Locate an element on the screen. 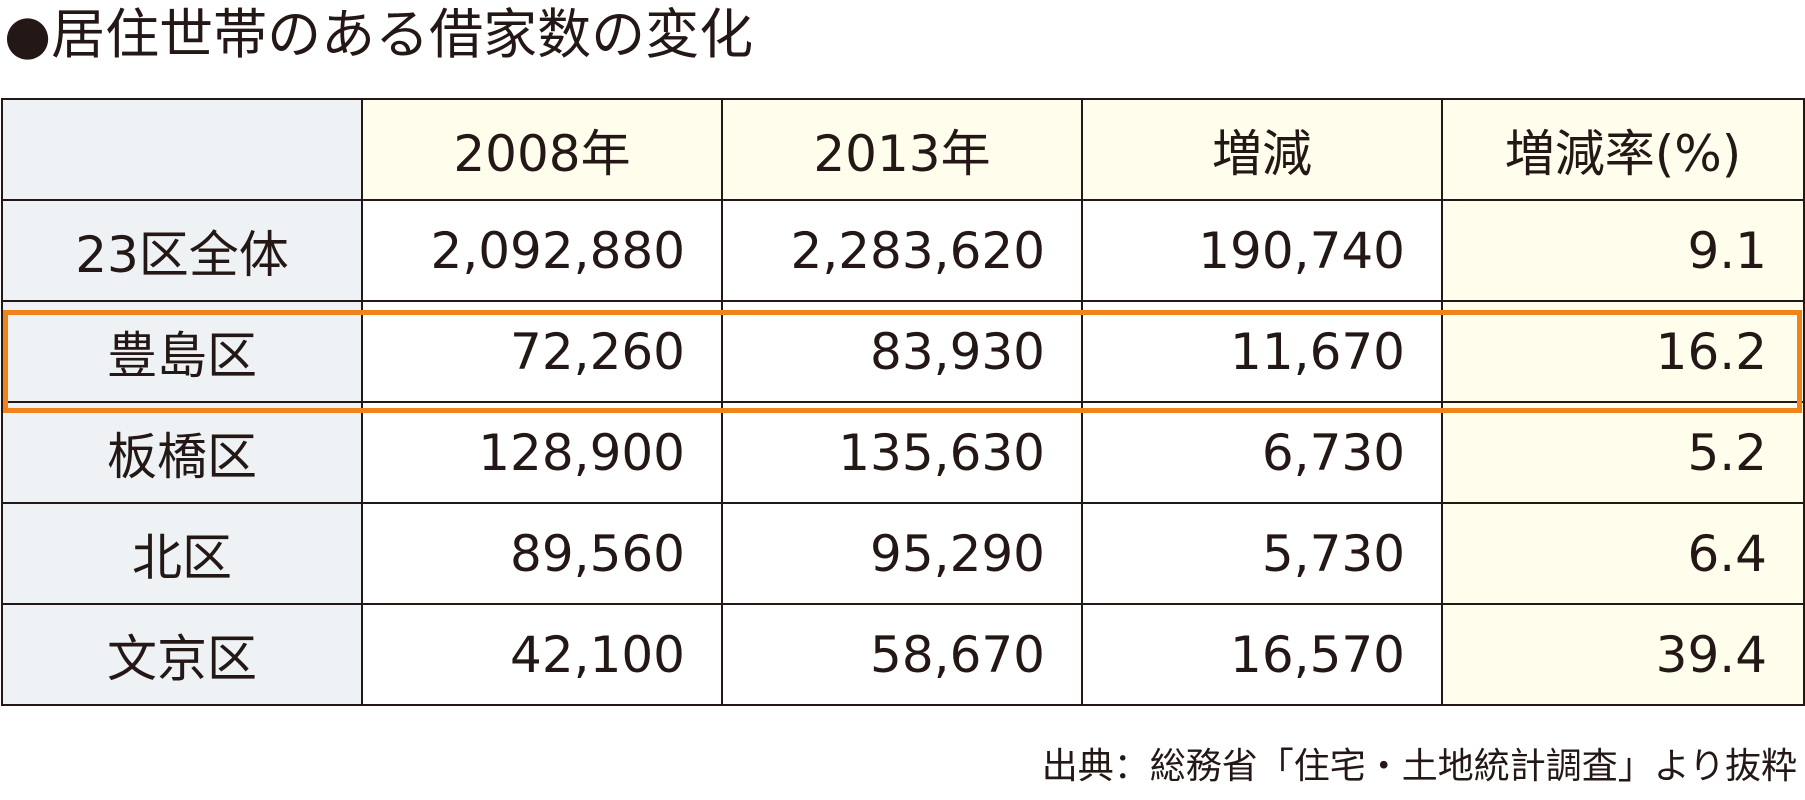 The width and height of the screenshot is (1805, 800). cell-2008: 128,900 is located at coordinates (542, 452).